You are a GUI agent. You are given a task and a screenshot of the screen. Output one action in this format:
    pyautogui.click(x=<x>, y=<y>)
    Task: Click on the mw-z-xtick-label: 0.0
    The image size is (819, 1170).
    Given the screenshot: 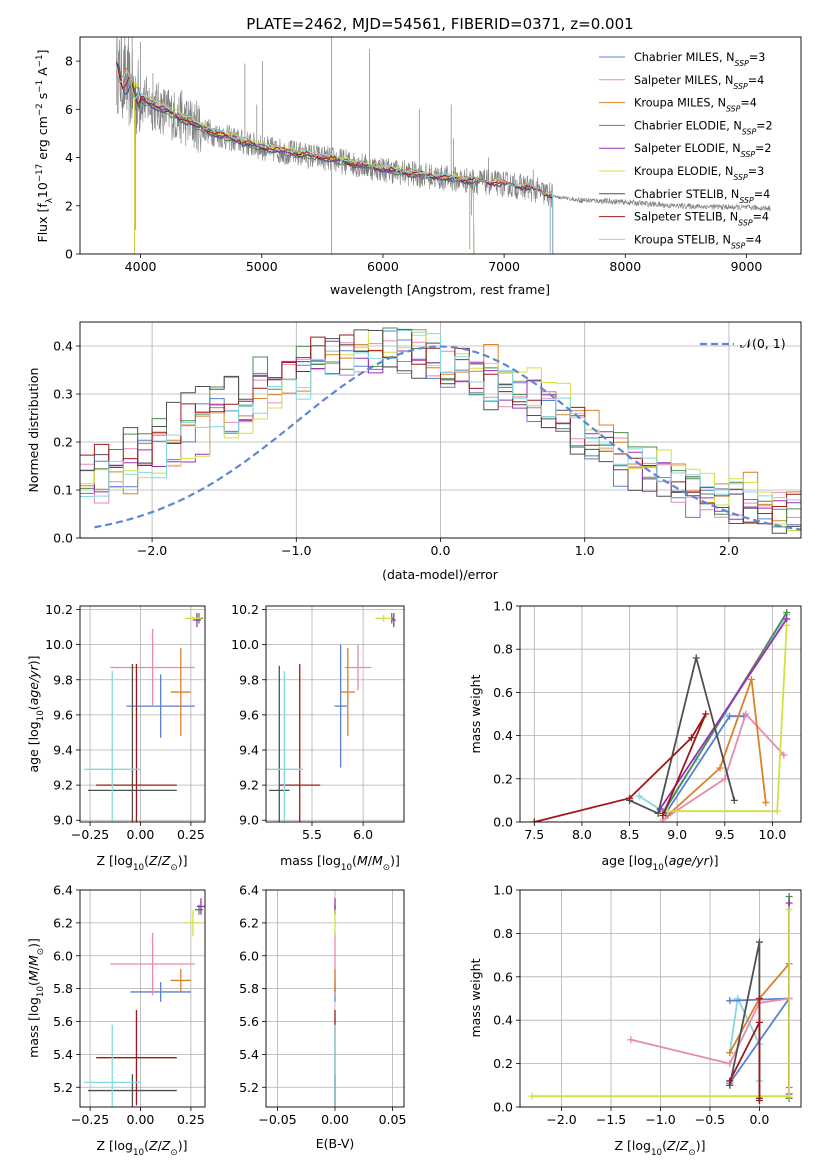 What is the action you would take?
    pyautogui.click(x=759, y=1119)
    